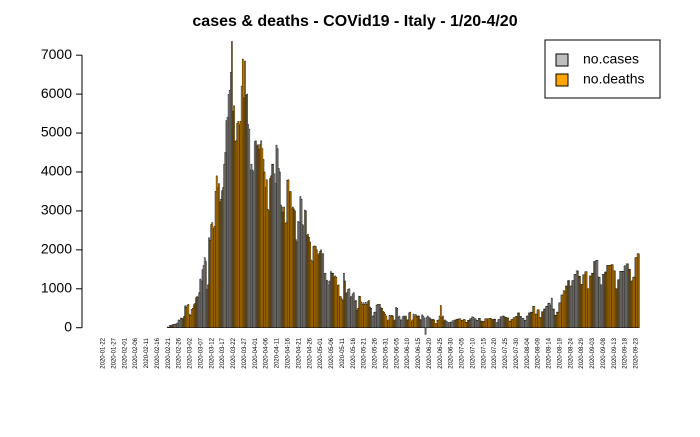  What do you see at coordinates (234, 352) in the screenshot?
I see `x-tick-label: 2020-03-22` at bounding box center [234, 352].